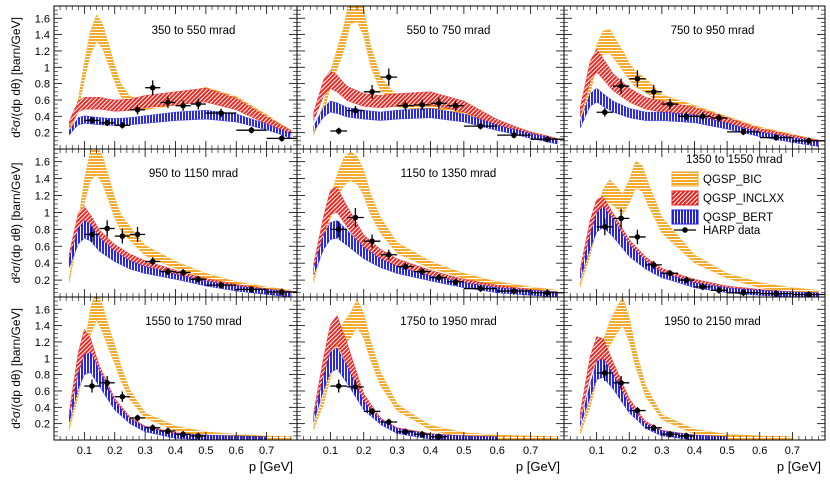  I want to click on panel-8: 0.1 0.2 0.3 0.4 0.5 0.6 0.7 1750 to 1950 mrad, so click(430, 376).